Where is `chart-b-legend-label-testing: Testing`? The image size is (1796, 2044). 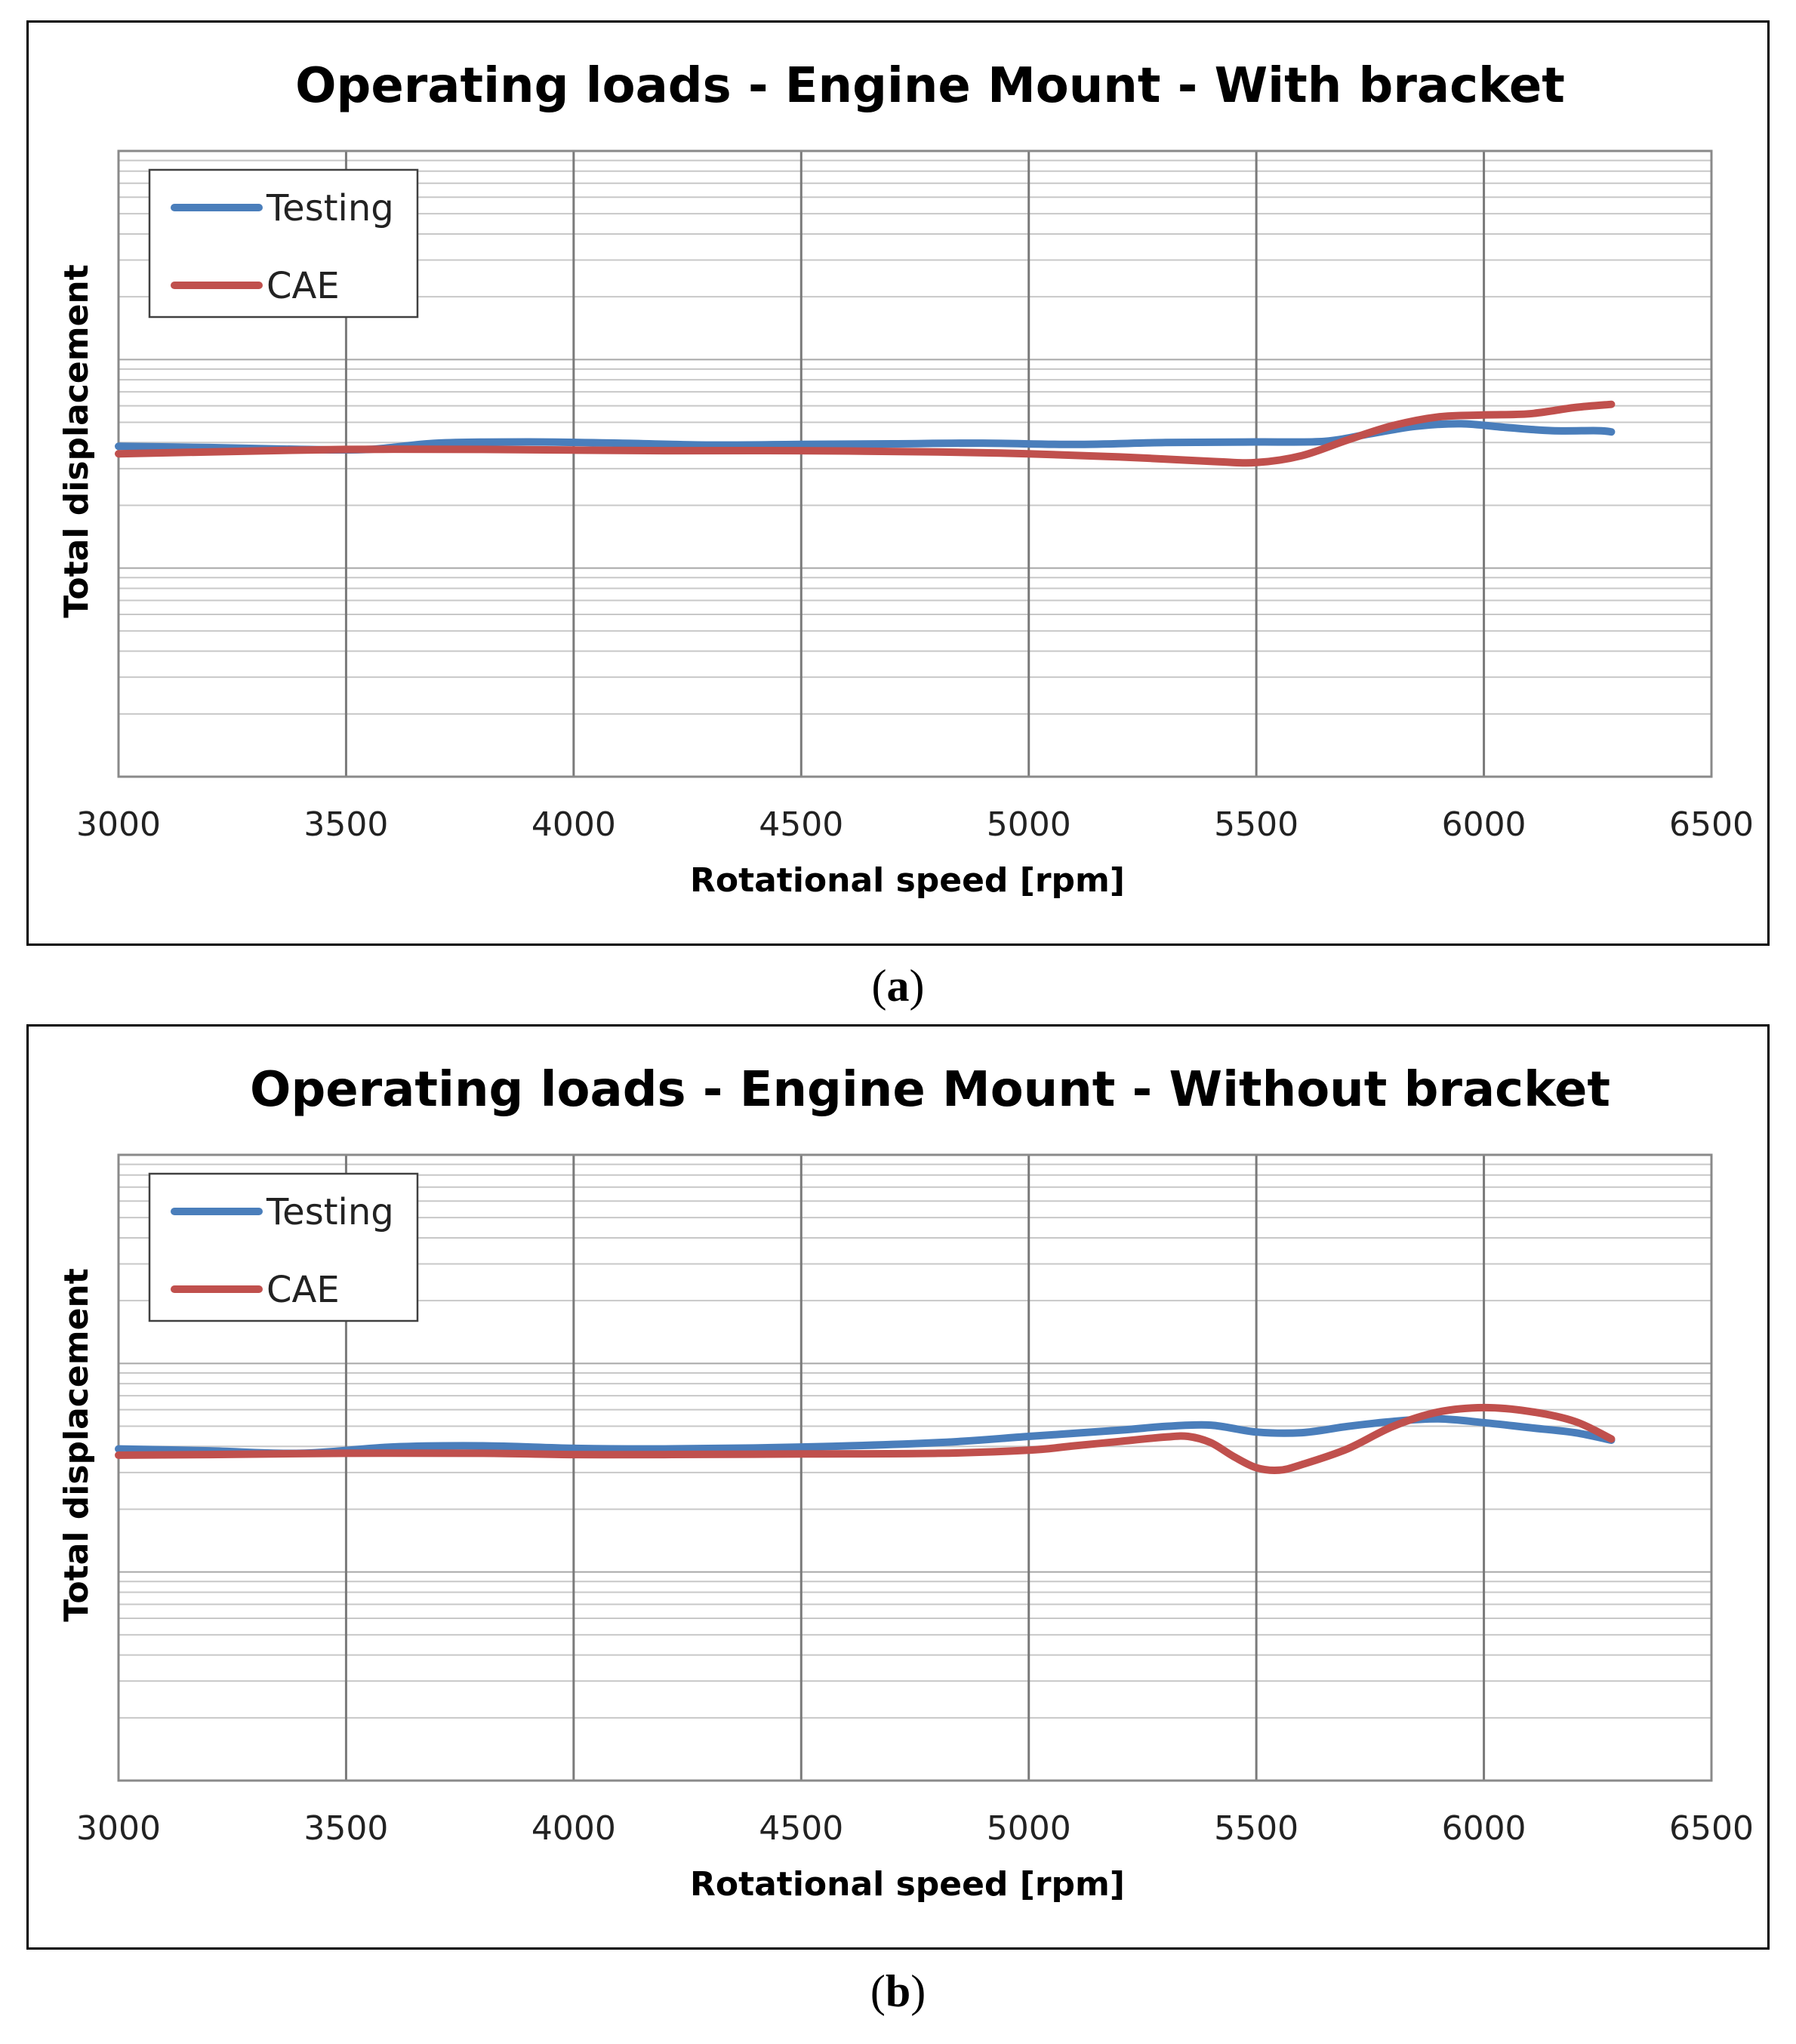 chart-b-legend-label-testing: Testing is located at coordinates (330, 1212).